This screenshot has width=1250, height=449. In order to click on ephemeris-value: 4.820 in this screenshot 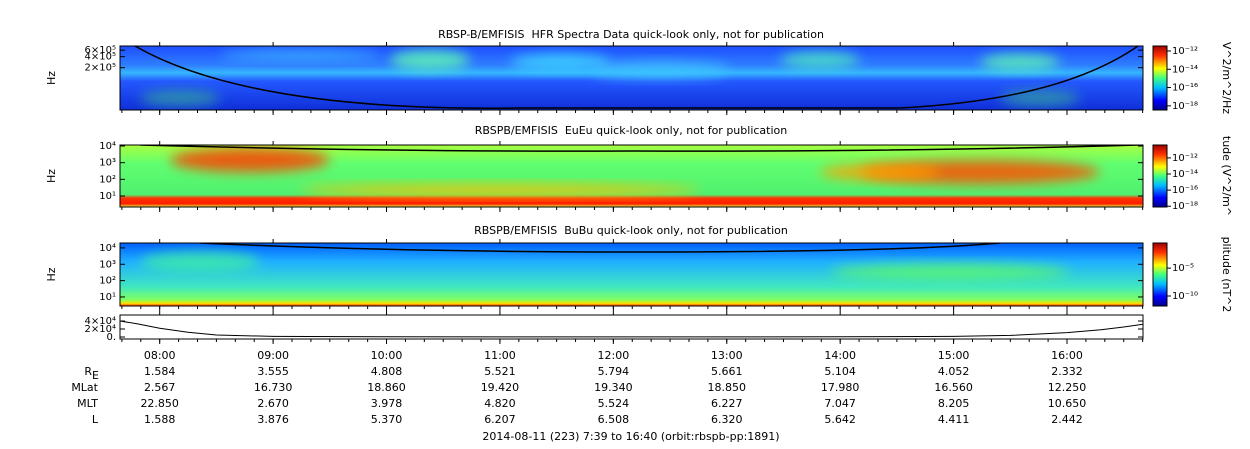, I will do `click(500, 403)`.